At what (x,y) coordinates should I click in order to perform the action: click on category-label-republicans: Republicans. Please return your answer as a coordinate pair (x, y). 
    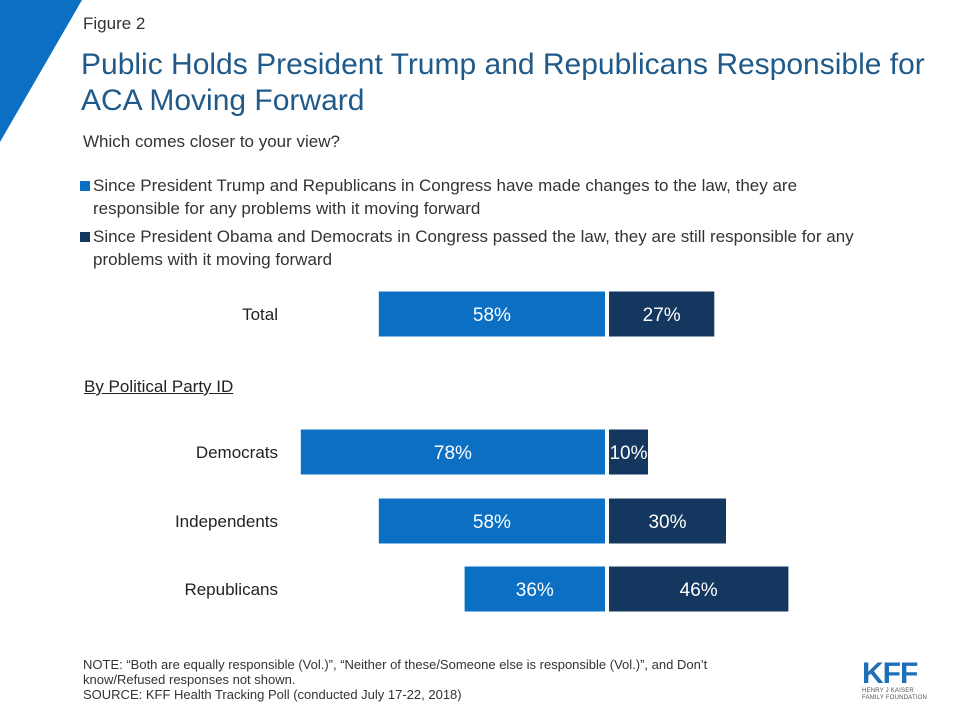
    Looking at the image, I should click on (231, 589).